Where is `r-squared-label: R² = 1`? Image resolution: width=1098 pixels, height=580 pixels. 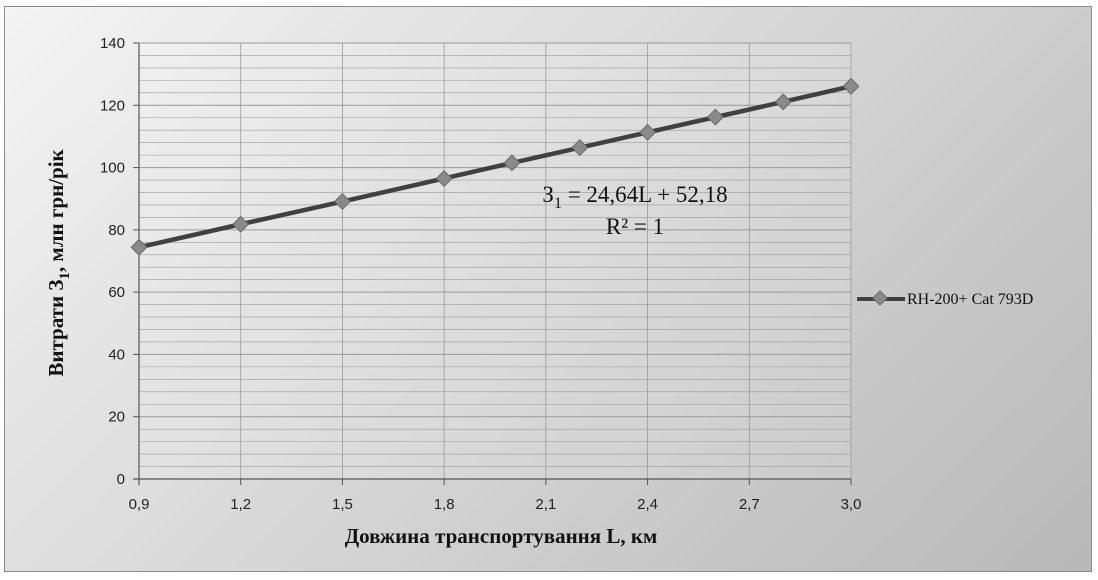 r-squared-label: R² = 1 is located at coordinates (635, 226).